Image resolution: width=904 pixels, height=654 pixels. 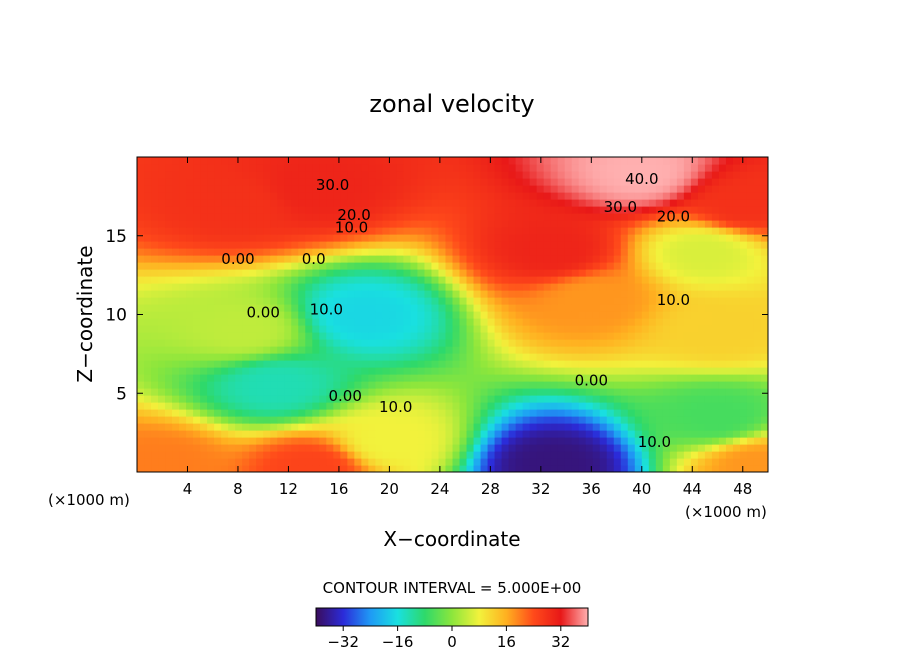 I want to click on x-tick-label: 16, so click(x=338, y=489).